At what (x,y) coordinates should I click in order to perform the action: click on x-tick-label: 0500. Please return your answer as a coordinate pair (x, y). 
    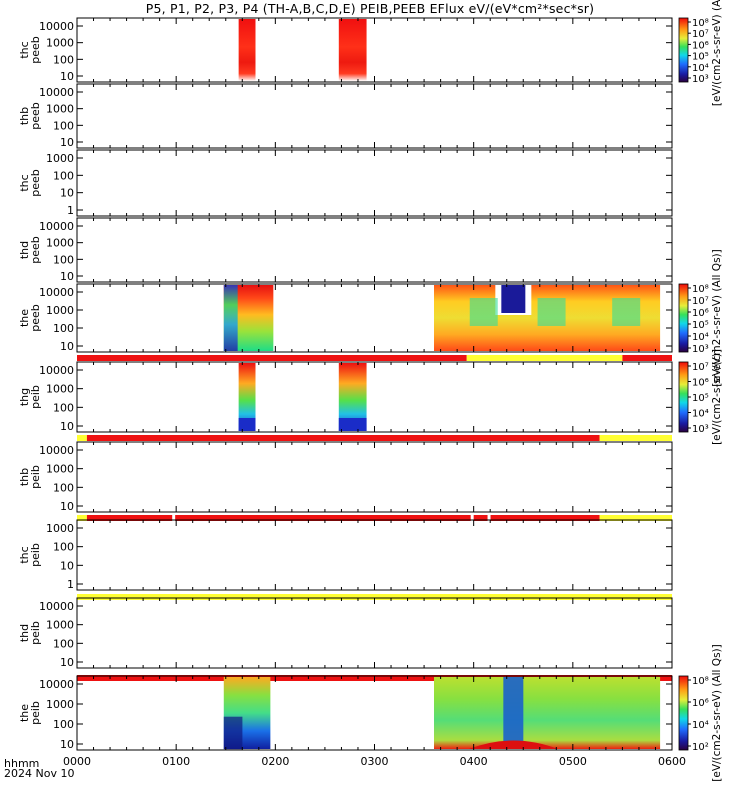
    Looking at the image, I should click on (573, 761).